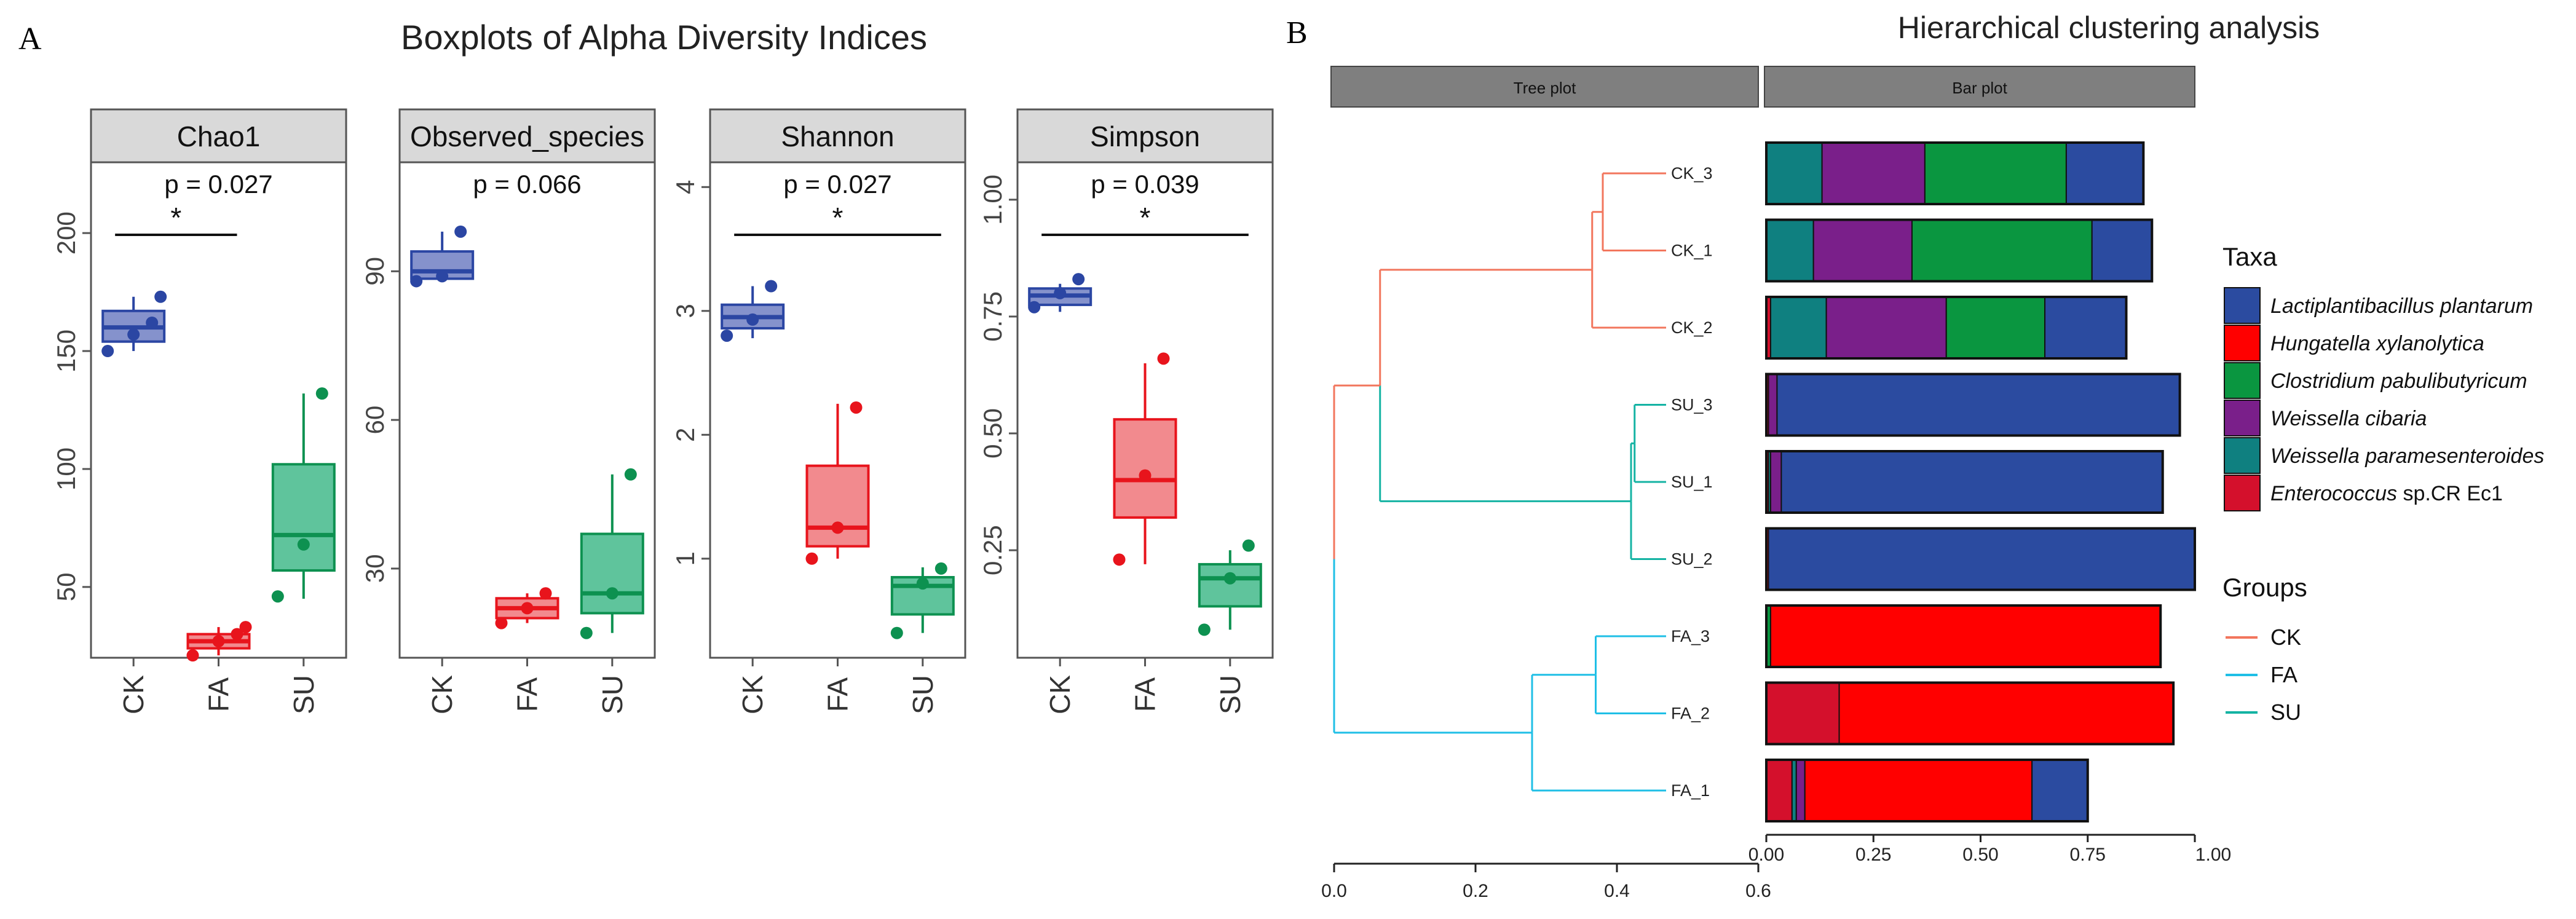 This screenshot has height=919, width=2576. What do you see at coordinates (66, 232) in the screenshot?
I see `y-tick-label: 200` at bounding box center [66, 232].